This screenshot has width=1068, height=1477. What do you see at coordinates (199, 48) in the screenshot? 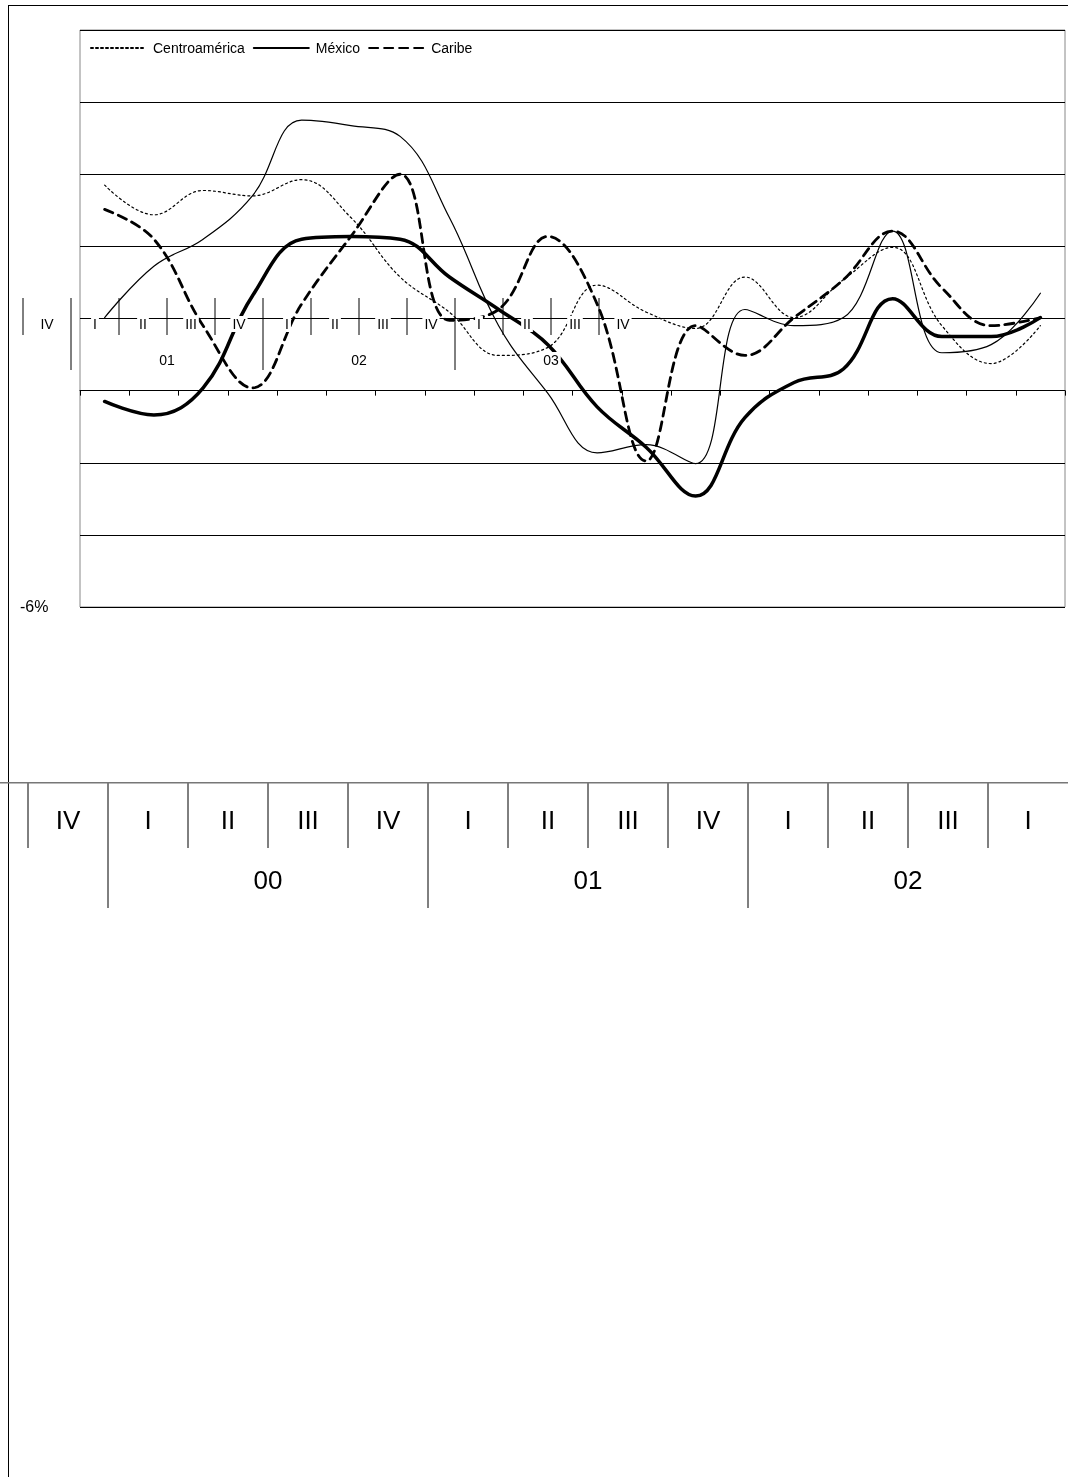
I see `legend-label: Centroamérica` at bounding box center [199, 48].